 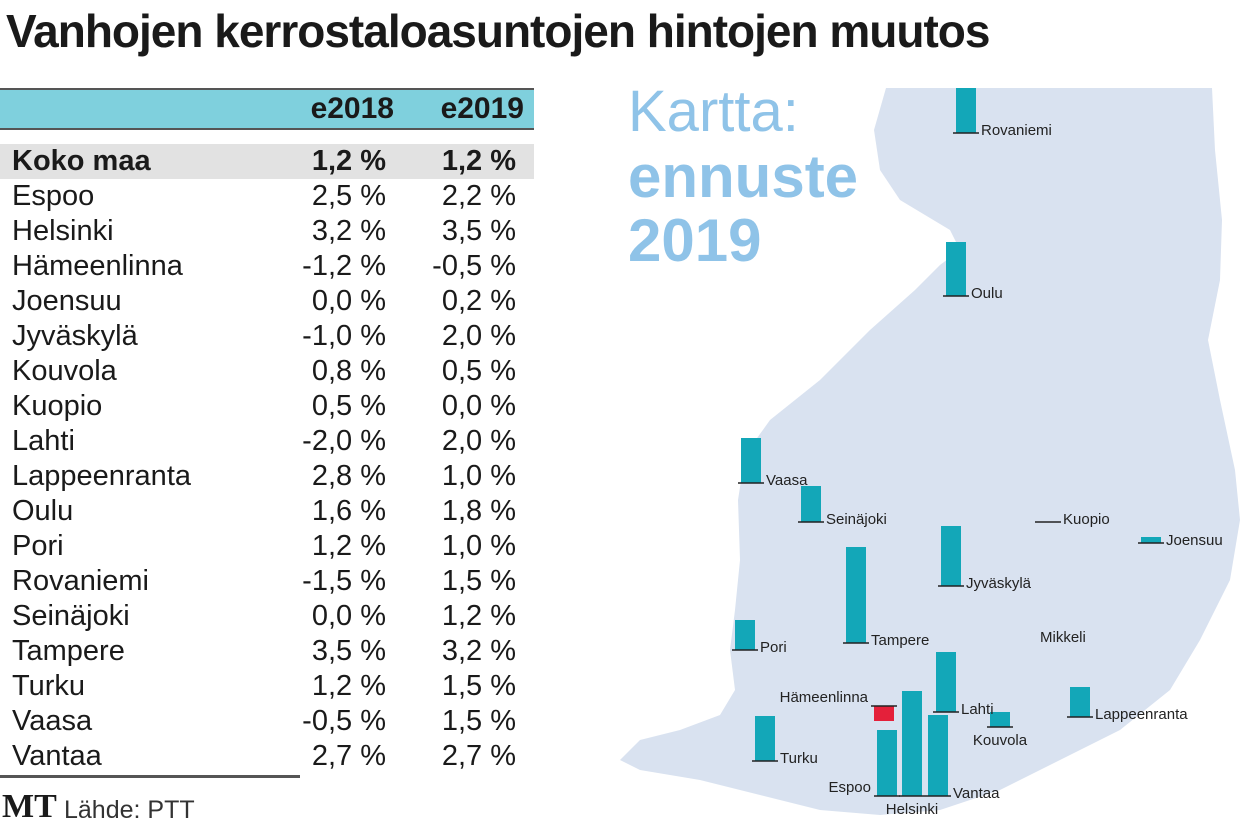 What do you see at coordinates (951, 556) in the screenshot?
I see `bar-jyväskylä` at bounding box center [951, 556].